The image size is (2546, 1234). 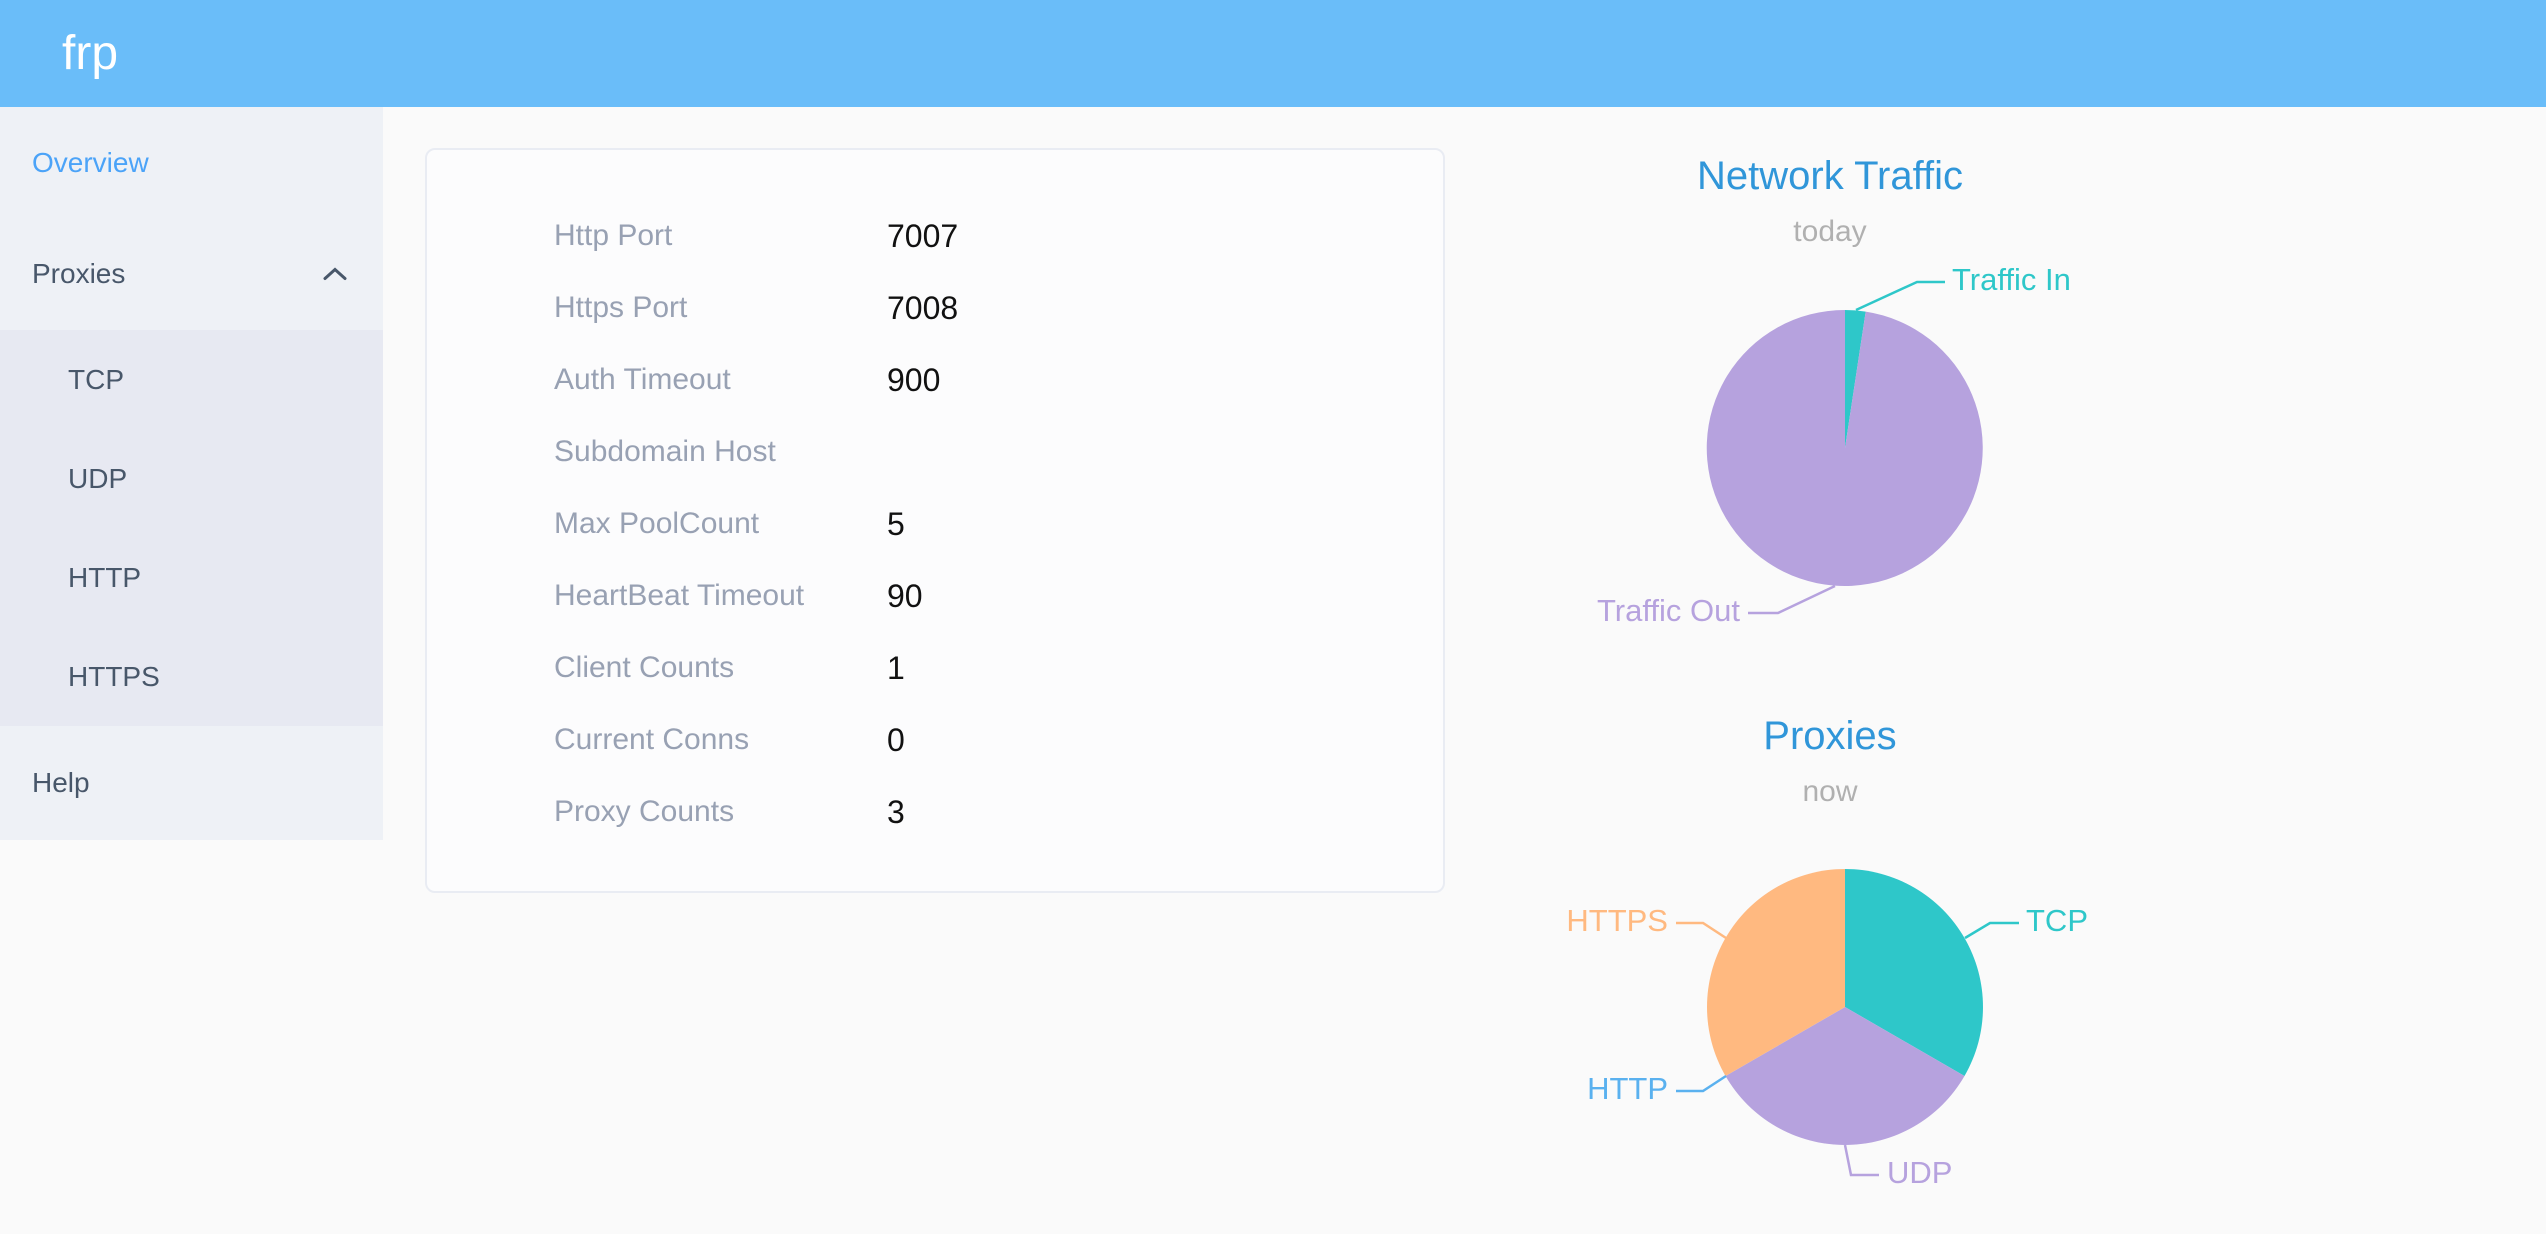 I want to click on info-row: HeartBeat Timeout 90, so click(x=935, y=596).